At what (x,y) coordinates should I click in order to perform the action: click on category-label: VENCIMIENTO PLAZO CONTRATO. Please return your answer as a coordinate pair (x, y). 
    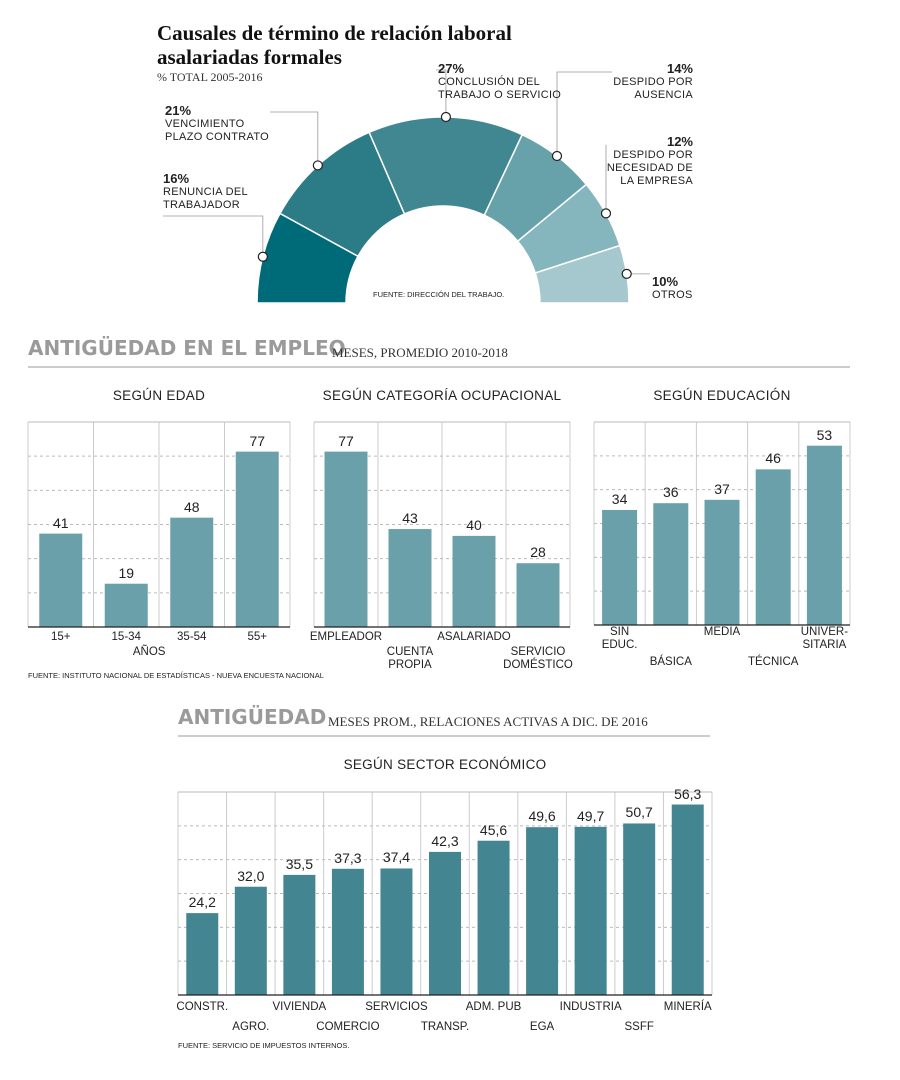
    Looking at the image, I should click on (217, 130).